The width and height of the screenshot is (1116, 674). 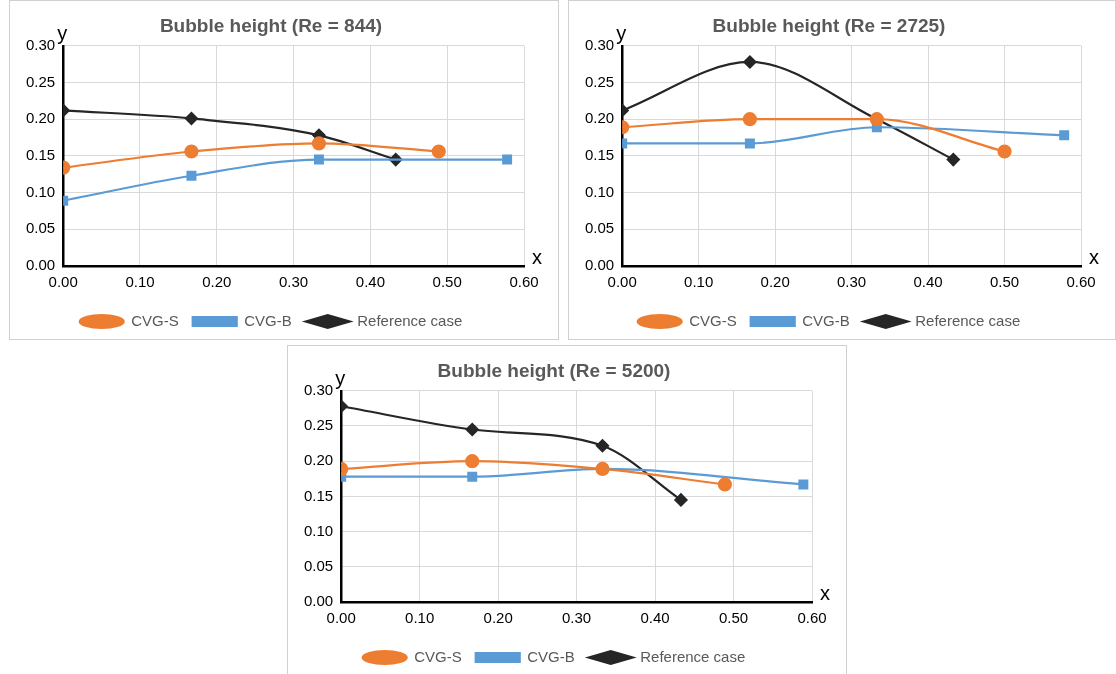 I want to click on chart-title: Bubble height (Re = 5200), so click(x=554, y=370).